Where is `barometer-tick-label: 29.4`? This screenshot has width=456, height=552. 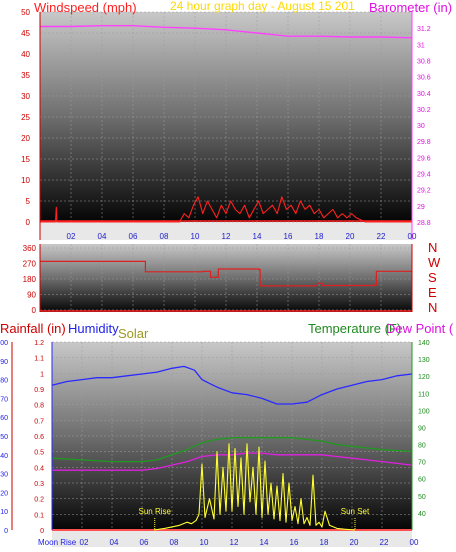 barometer-tick-label: 29.4 is located at coordinates (424, 175).